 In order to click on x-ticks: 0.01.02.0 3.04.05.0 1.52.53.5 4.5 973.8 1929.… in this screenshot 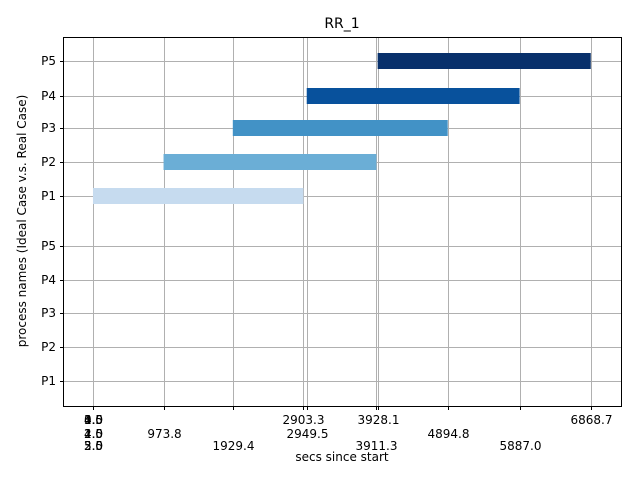, I will do `click(348, 429)`.